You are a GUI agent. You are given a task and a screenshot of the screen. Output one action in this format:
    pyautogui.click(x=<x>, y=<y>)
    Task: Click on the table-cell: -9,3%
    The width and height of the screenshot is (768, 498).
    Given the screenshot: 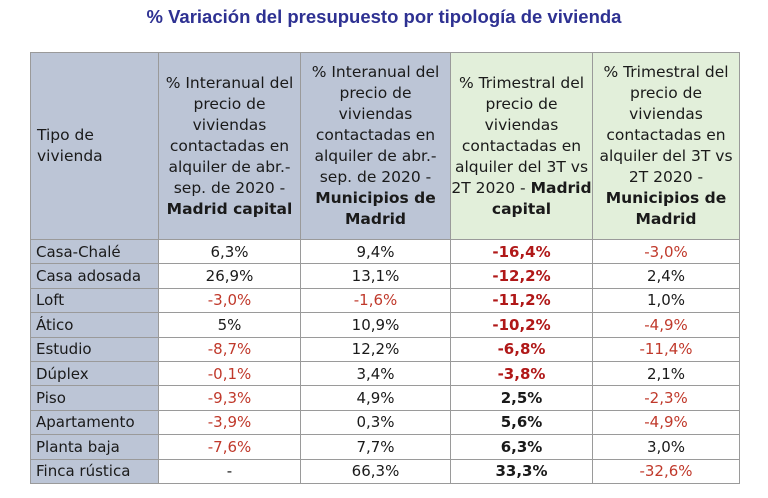 What is the action you would take?
    pyautogui.click(x=229, y=398)
    